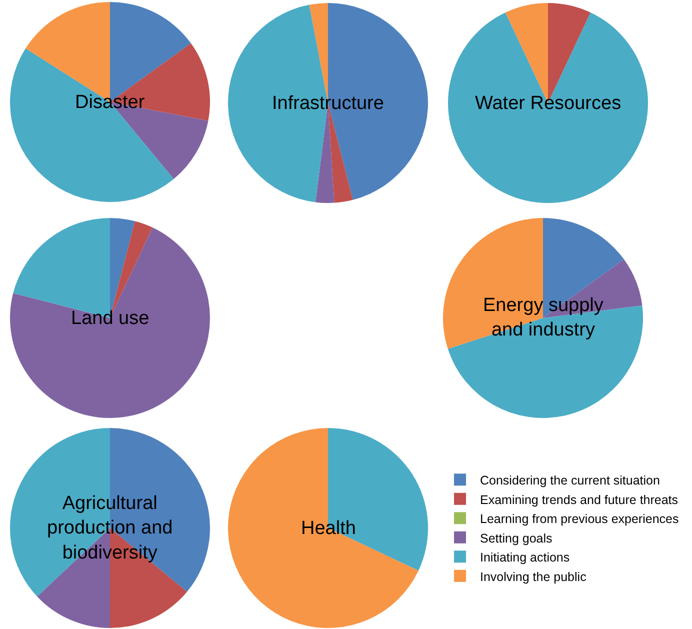 The width and height of the screenshot is (692, 629). I want to click on legend-label: Initiating actions, so click(525, 557).